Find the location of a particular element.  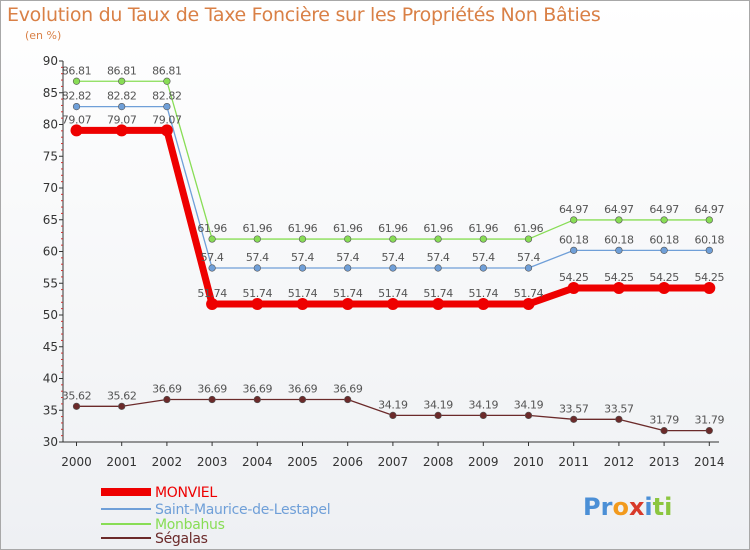

x-tick-label: 2003 is located at coordinates (212, 462).